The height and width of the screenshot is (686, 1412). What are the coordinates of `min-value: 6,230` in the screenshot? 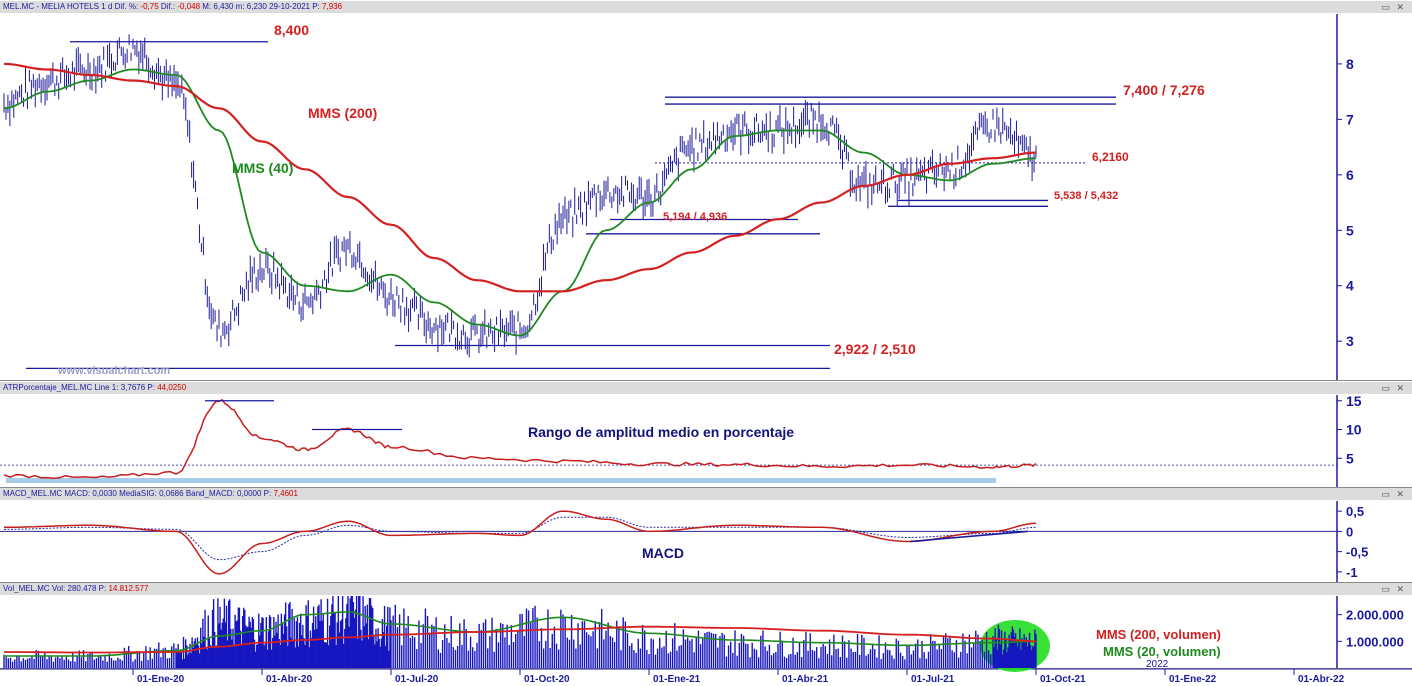 It's located at (256, 6).